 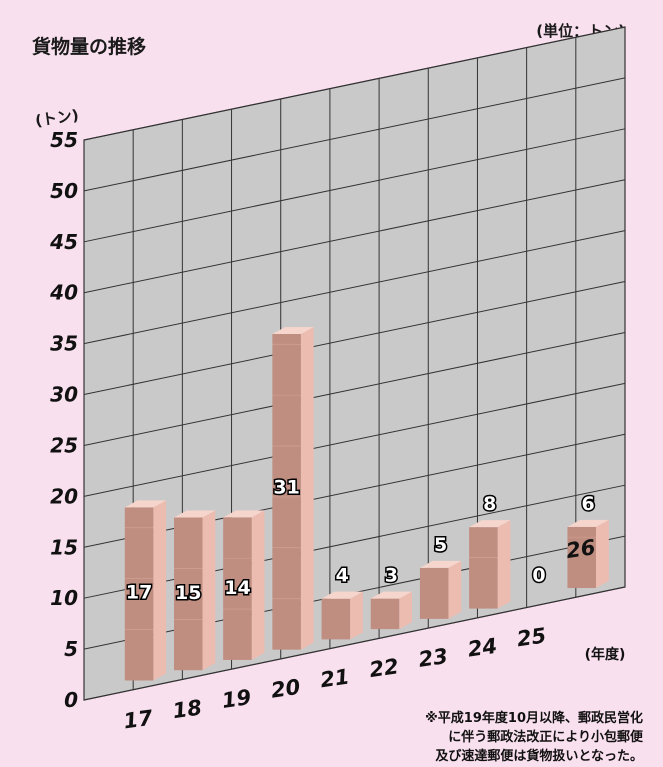 I want to click on y-tick-label: 10, so click(x=64, y=598).